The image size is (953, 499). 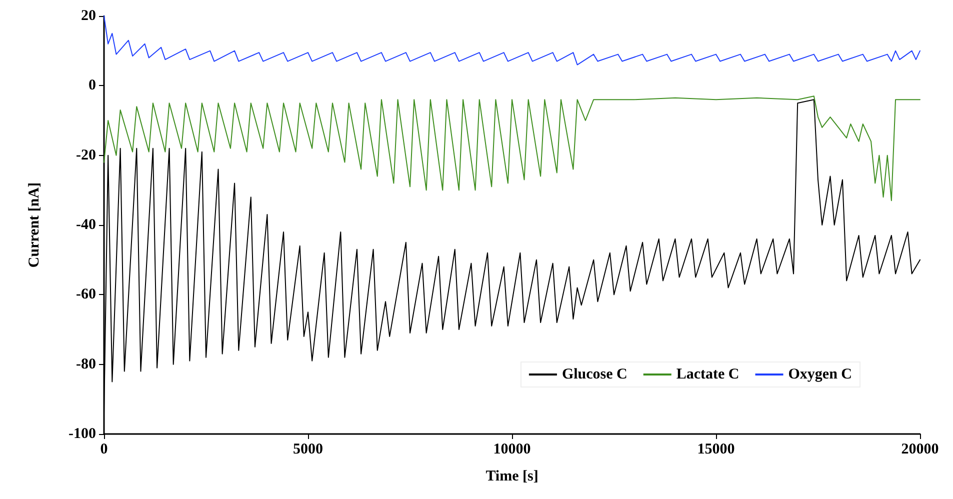 What do you see at coordinates (708, 374) in the screenshot?
I see `legend-label: Lactate C` at bounding box center [708, 374].